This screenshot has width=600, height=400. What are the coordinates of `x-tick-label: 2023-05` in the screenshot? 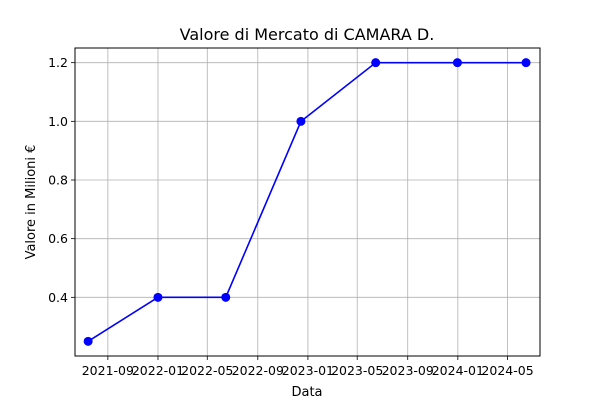 It's located at (357, 370).